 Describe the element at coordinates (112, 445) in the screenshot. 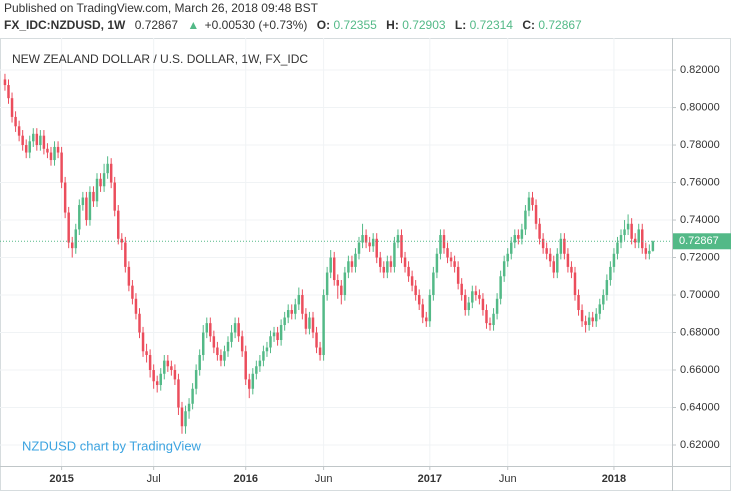

I see `watermark: NZDUSD chart by TradingView` at that location.